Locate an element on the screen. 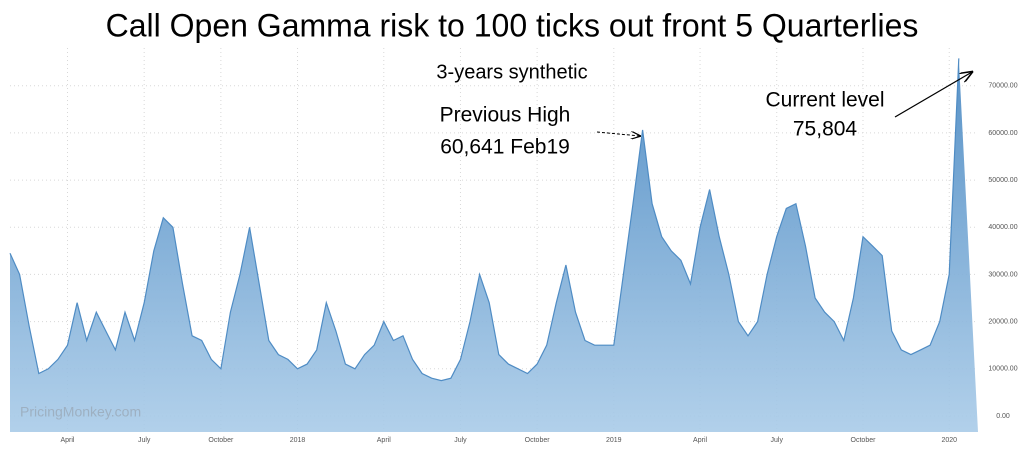 The image size is (1024, 454). watermark: PricingMonkey.com is located at coordinates (80, 412).